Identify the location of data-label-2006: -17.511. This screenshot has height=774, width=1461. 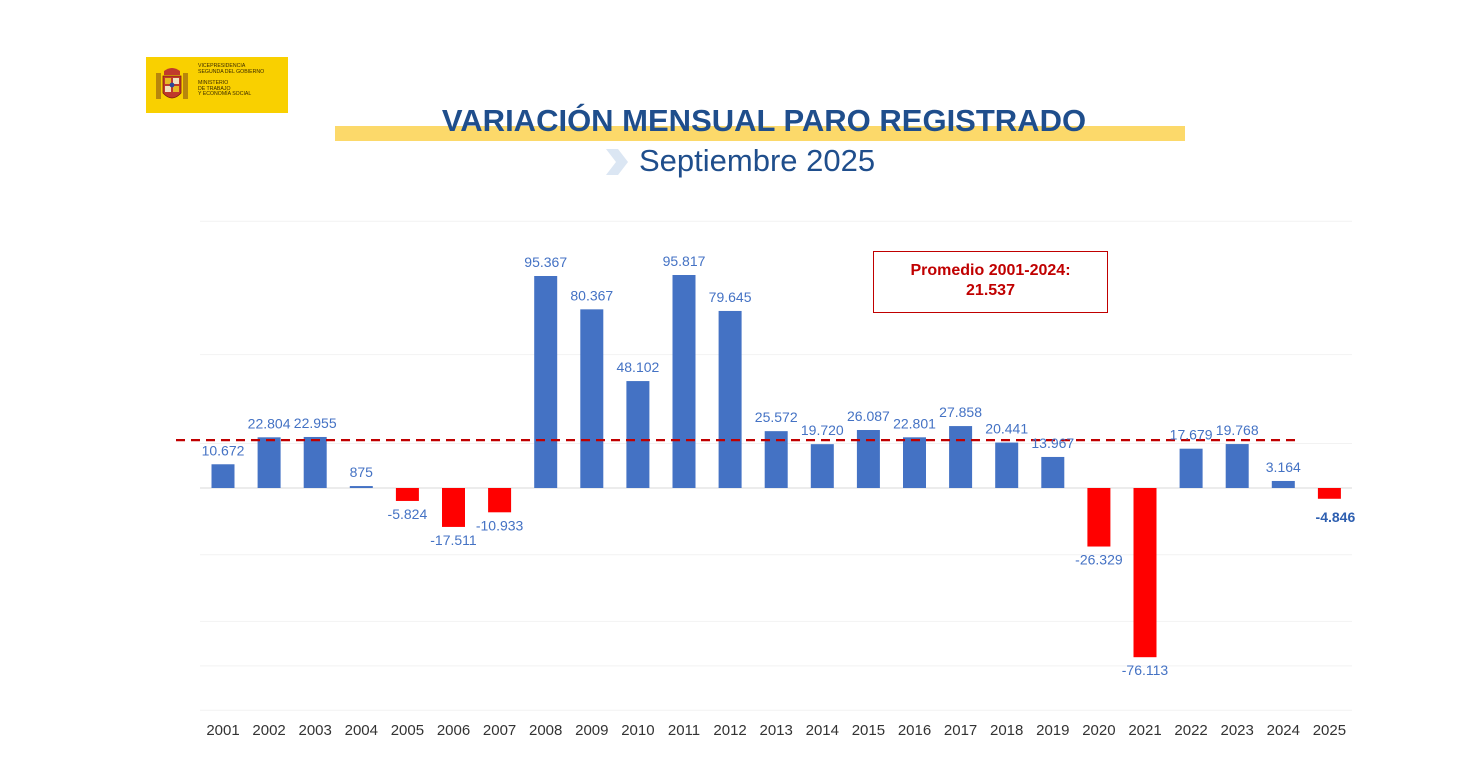
(453, 540).